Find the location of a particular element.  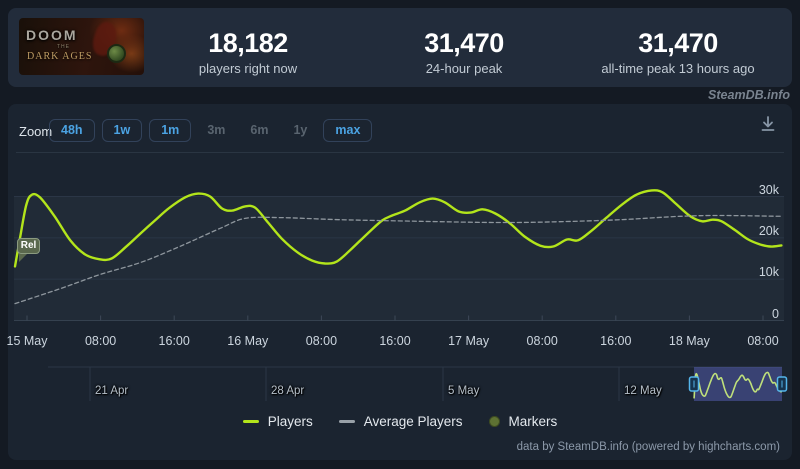

x-axis-label: 15 May is located at coordinates (27, 341).